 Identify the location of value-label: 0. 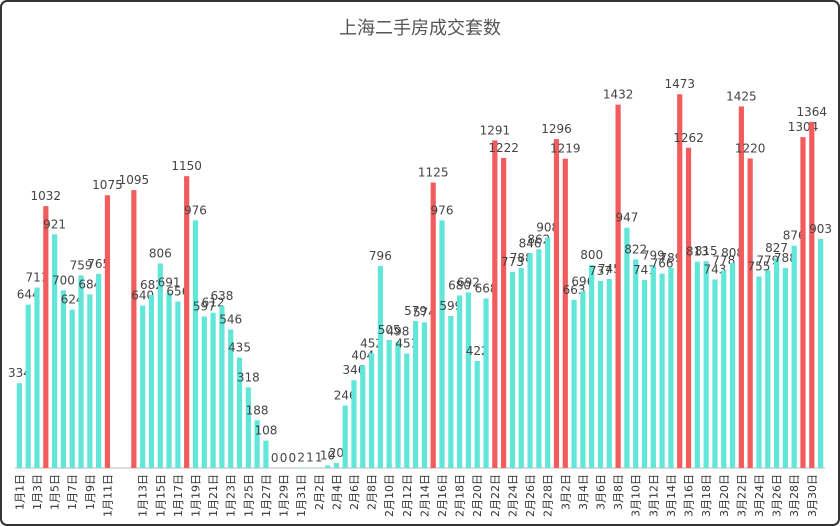
(293, 458).